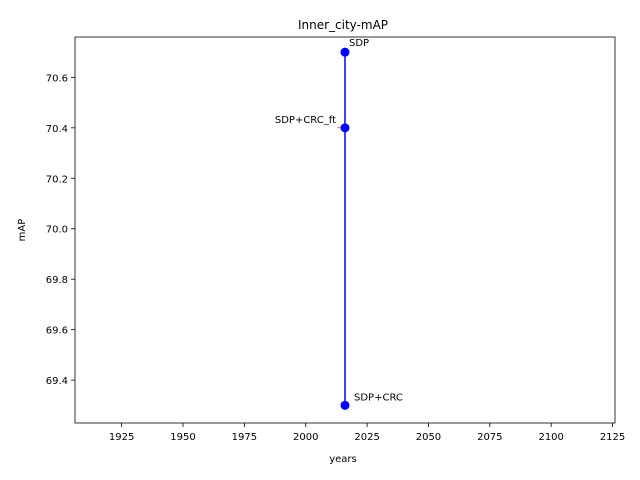  Describe the element at coordinates (550, 437) in the screenshot. I see `x-tick-label: 2100` at that location.